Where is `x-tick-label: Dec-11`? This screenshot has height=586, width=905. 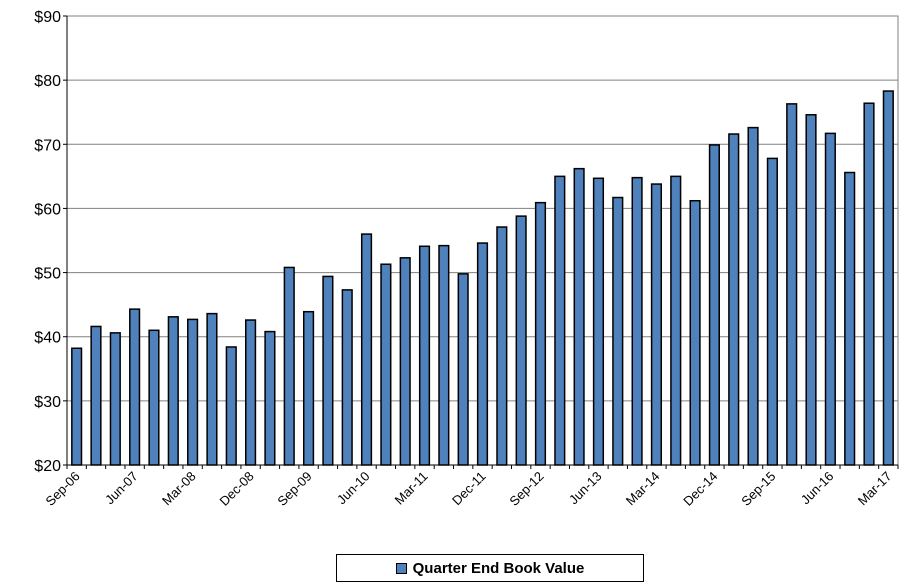 x-tick-label: Dec-11 is located at coordinates (469, 489).